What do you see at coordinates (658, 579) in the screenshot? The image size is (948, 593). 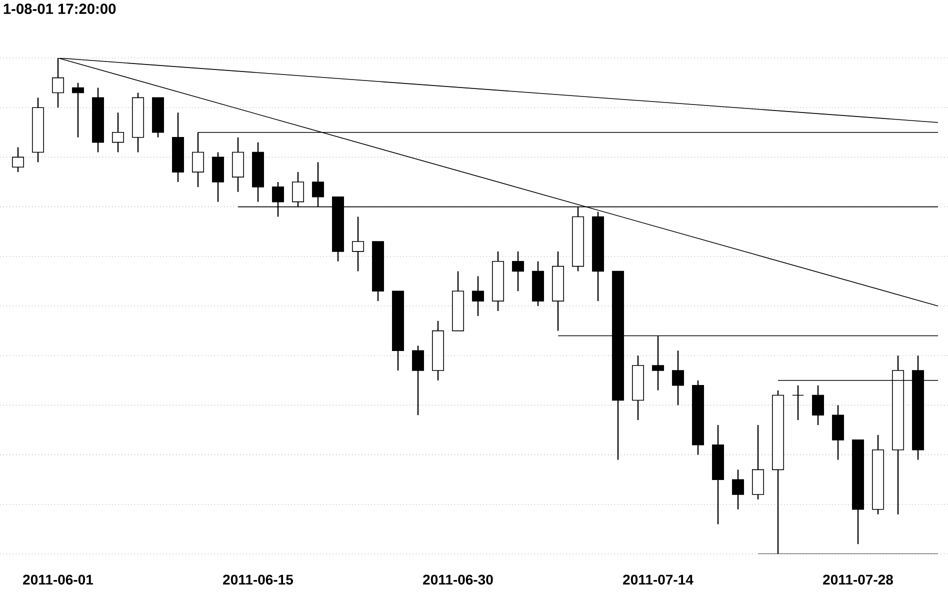 I see `x-tick-label: 2011-07-14` at bounding box center [658, 579].